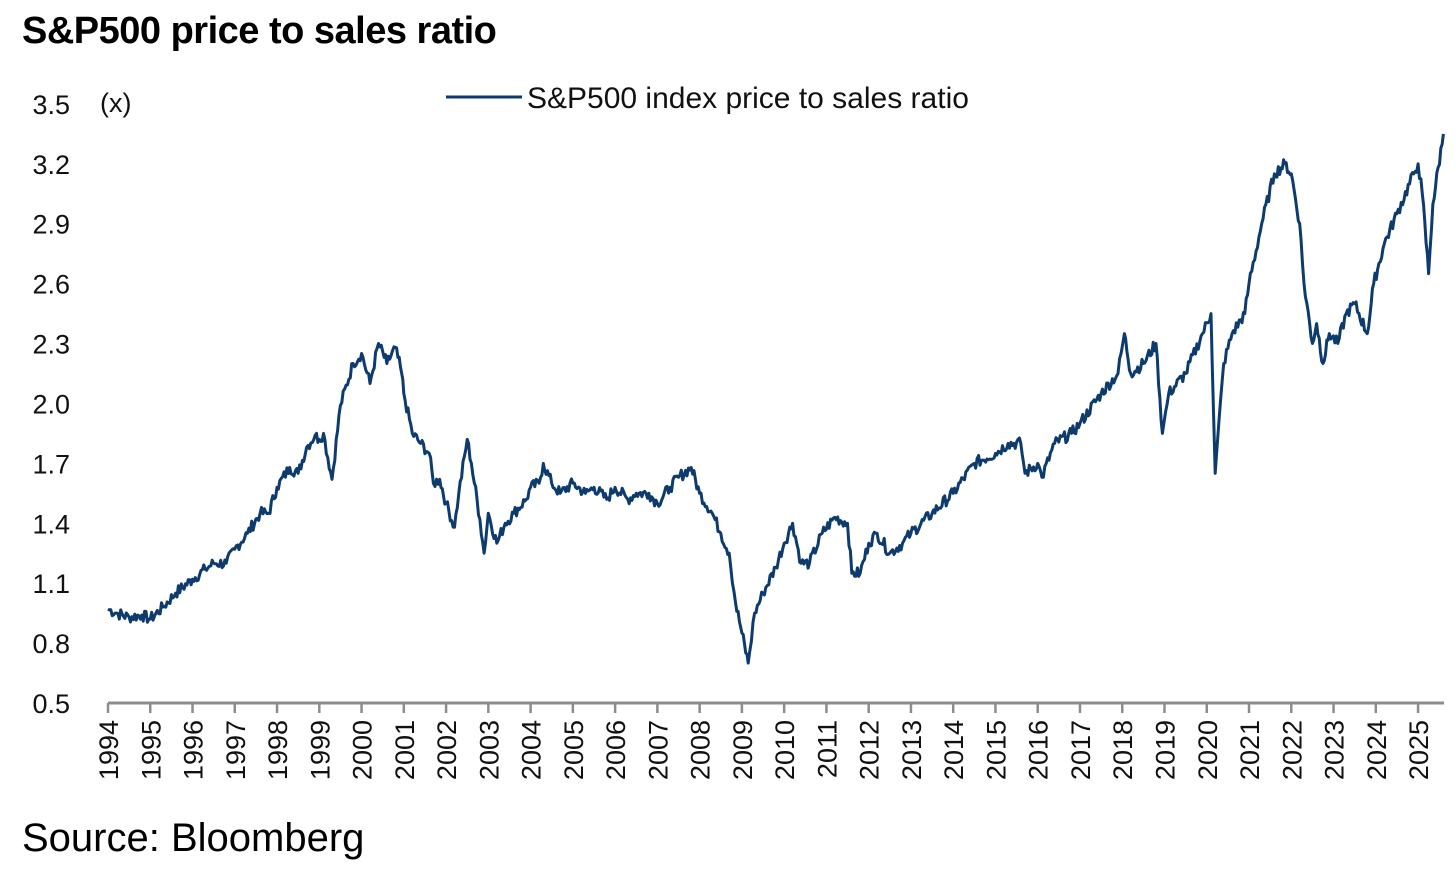  I want to click on x-tick-label: 2001, so click(405, 750).